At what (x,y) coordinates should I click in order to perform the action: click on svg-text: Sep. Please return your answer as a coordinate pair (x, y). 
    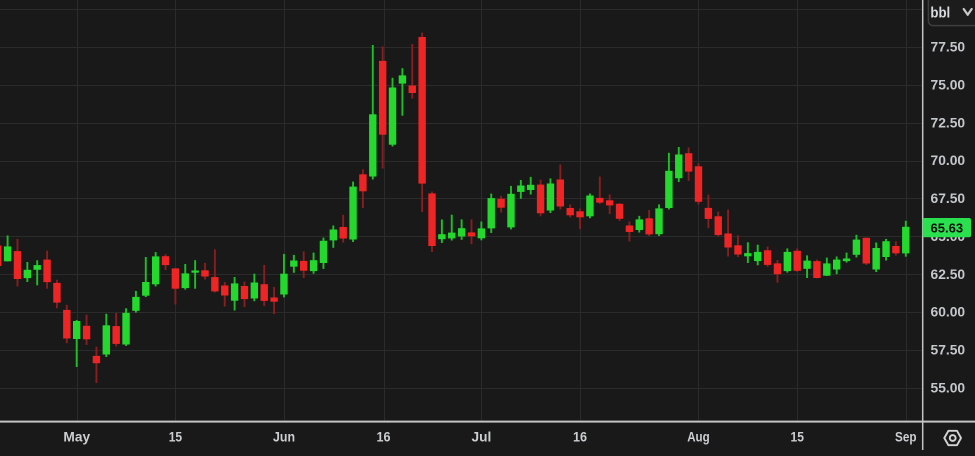
    Looking at the image, I should click on (906, 437).